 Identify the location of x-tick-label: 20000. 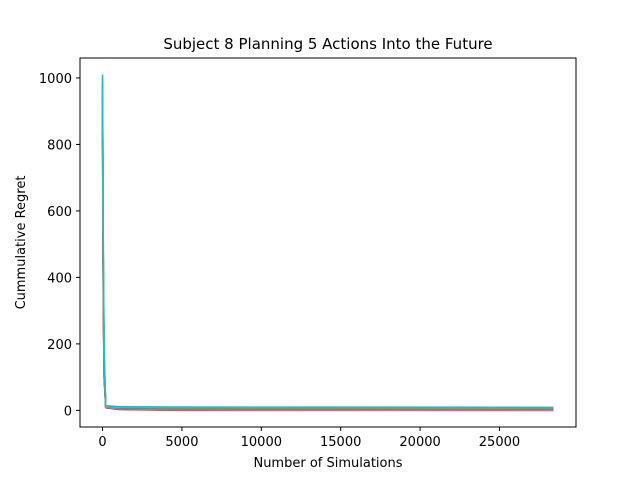
(419, 442).